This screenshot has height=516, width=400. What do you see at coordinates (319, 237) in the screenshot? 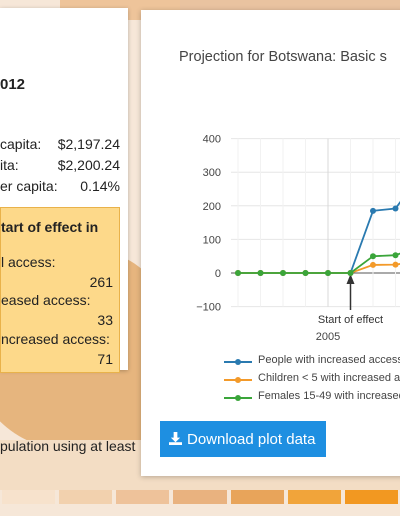
I see `series-line` at bounding box center [319, 237].